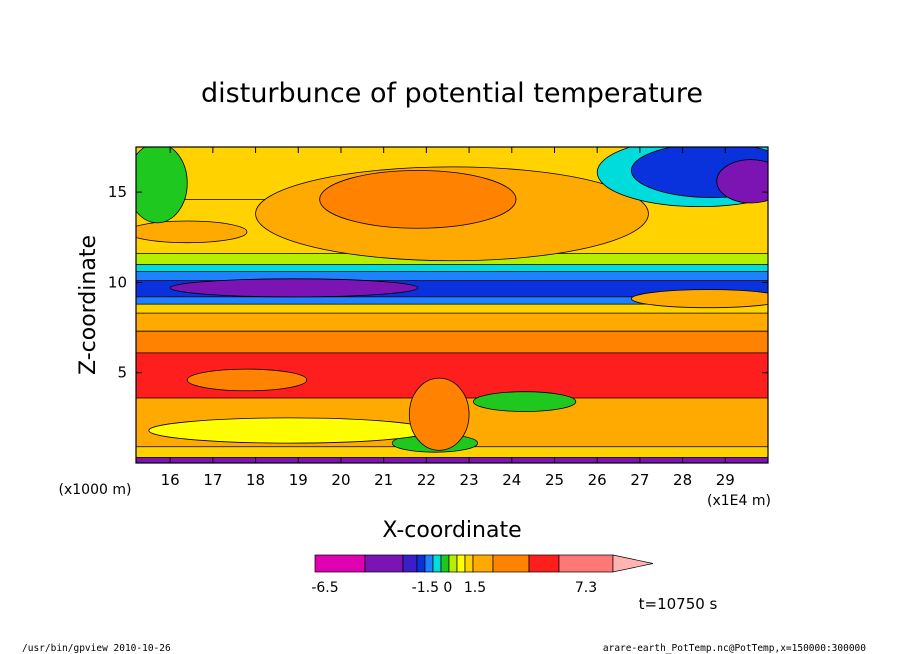 This screenshot has height=654, width=904. I want to click on x-tick-label: 27, so click(639, 480).